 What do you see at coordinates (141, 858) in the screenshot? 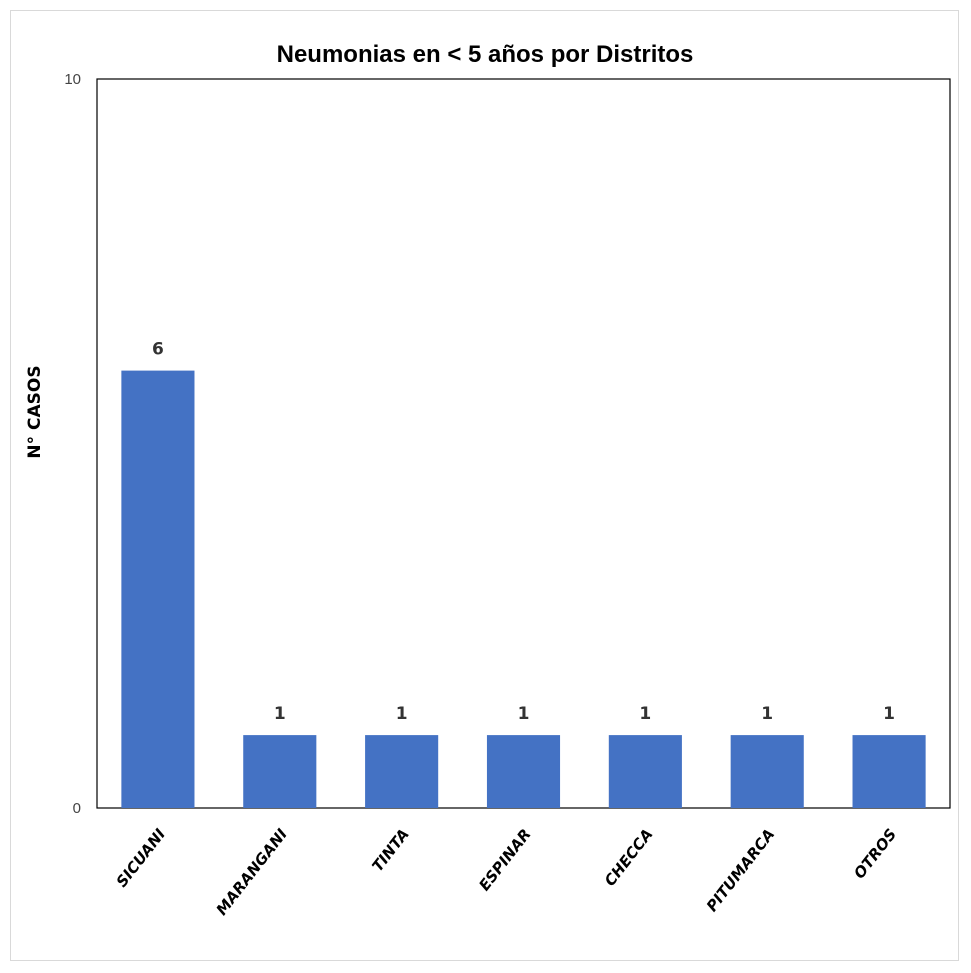
I see `x-tick-label: SICUANI` at bounding box center [141, 858].